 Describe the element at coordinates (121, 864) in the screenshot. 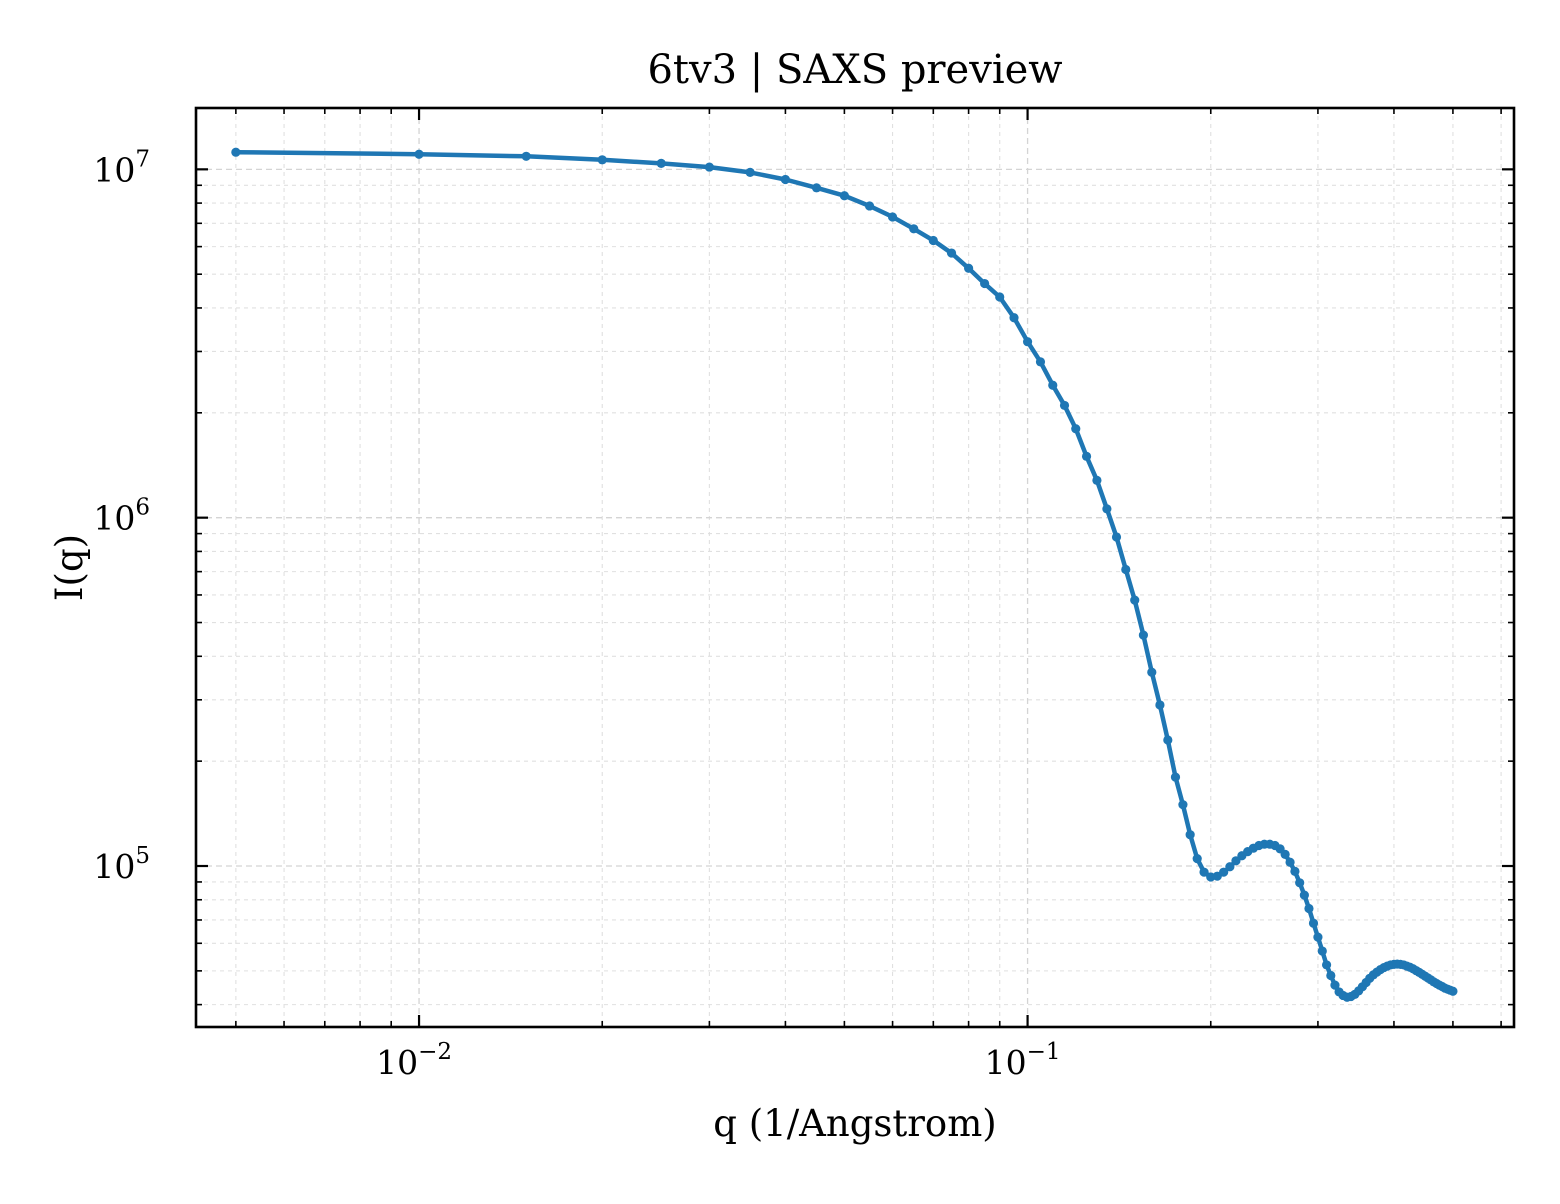

I see `y-tick-label: 105` at that location.